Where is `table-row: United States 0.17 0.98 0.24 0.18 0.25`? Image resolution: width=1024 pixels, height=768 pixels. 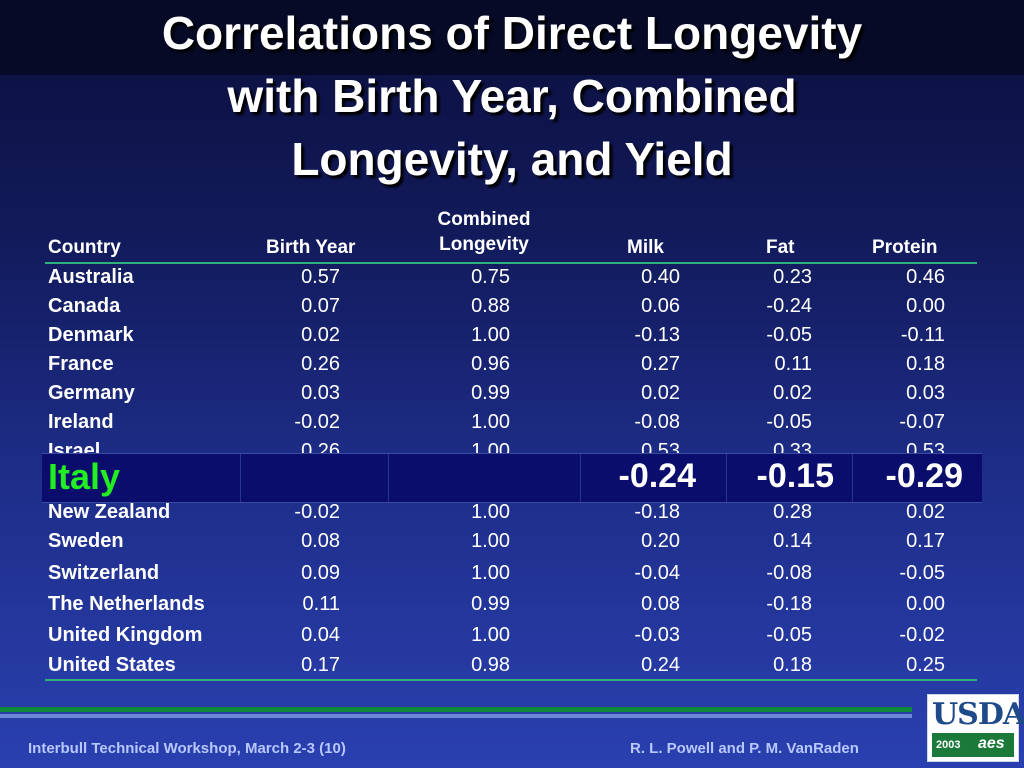 table-row: United States 0.17 0.98 0.24 0.18 0.25 is located at coordinates (512, 668).